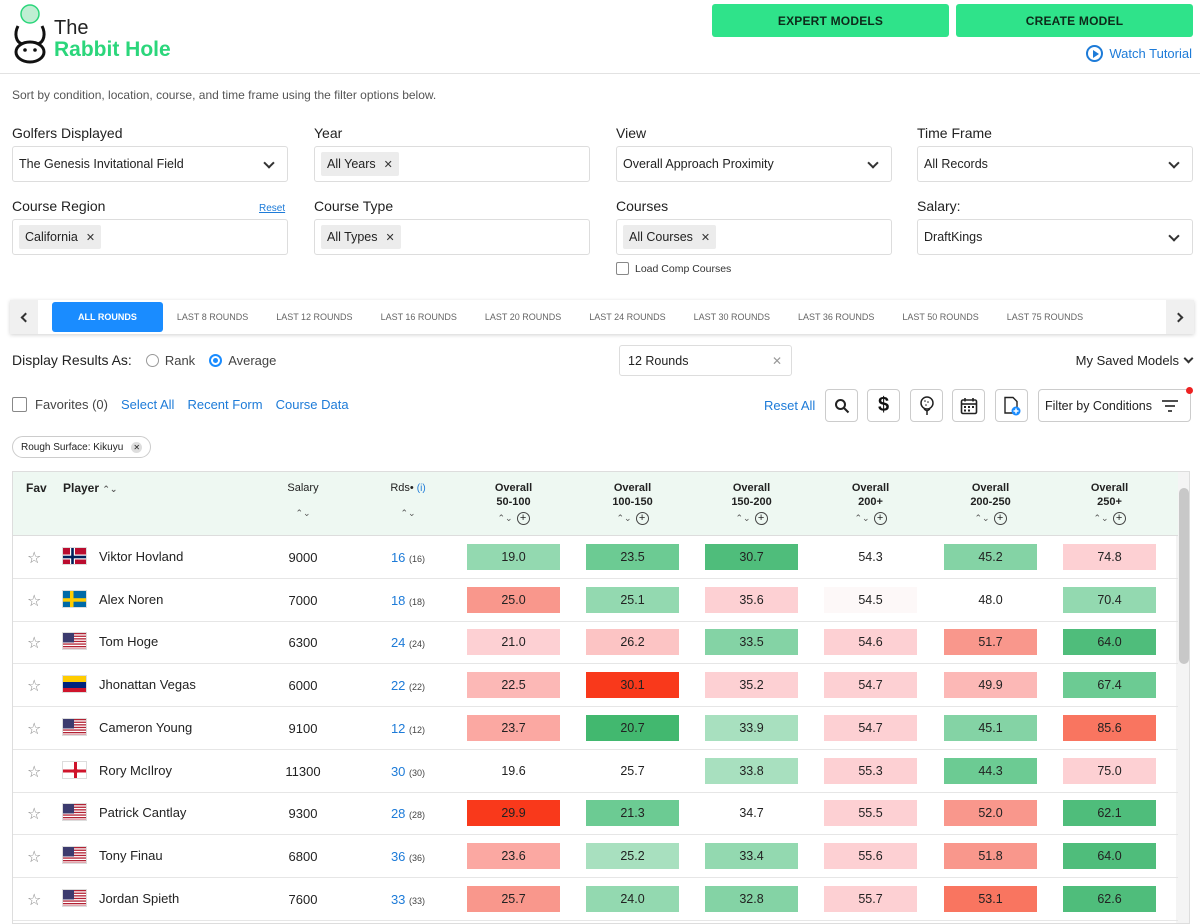 The image size is (1200, 924). Describe the element at coordinates (523, 317) in the screenshot. I see `tab-rounds: LAST 20 ROUNDS` at that location.